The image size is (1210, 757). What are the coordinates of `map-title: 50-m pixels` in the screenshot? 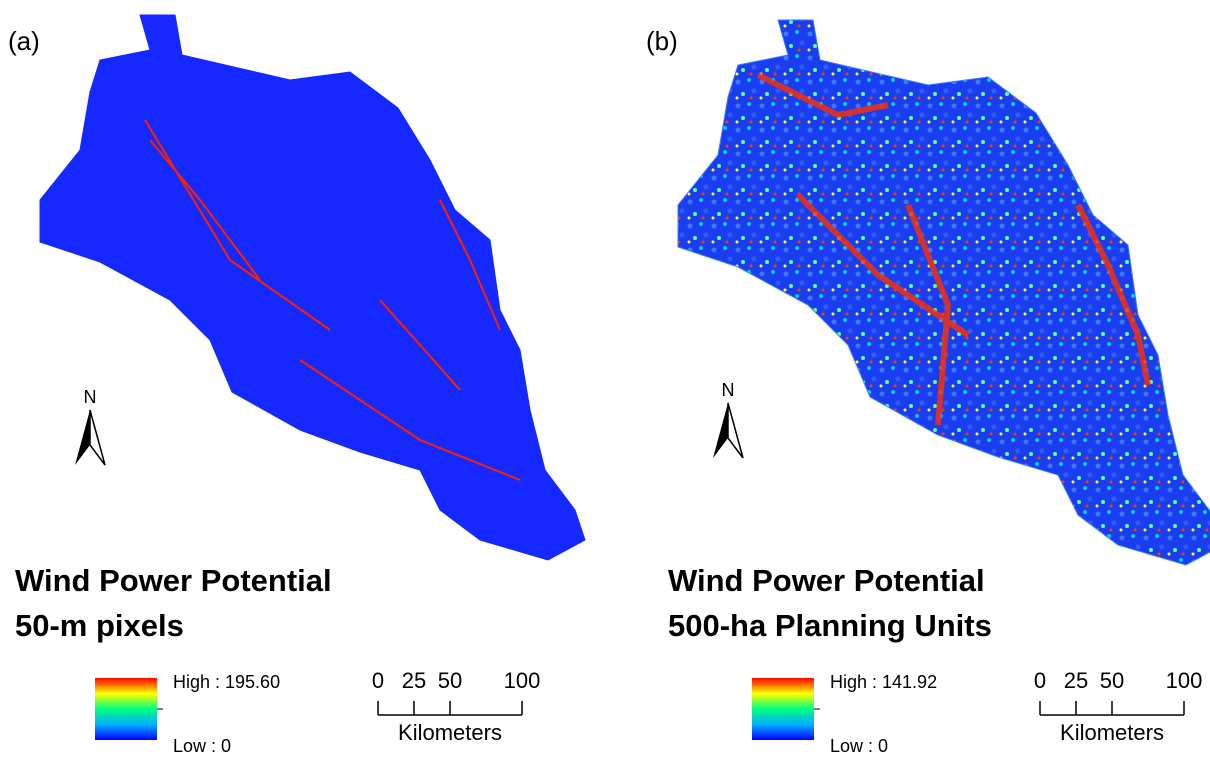 It's located at (99, 625).